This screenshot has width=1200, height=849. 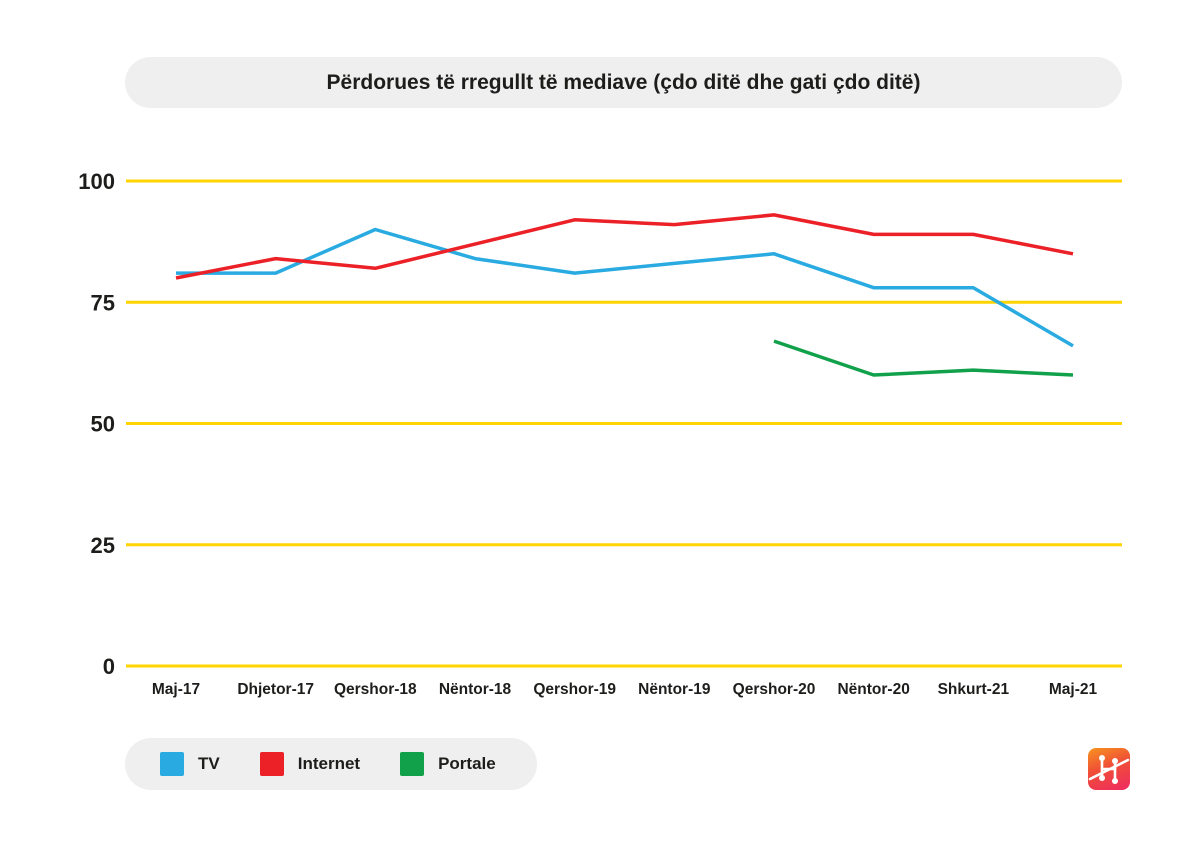 What do you see at coordinates (271, 764) in the screenshot?
I see `internet-color-swatch-icon` at bounding box center [271, 764].